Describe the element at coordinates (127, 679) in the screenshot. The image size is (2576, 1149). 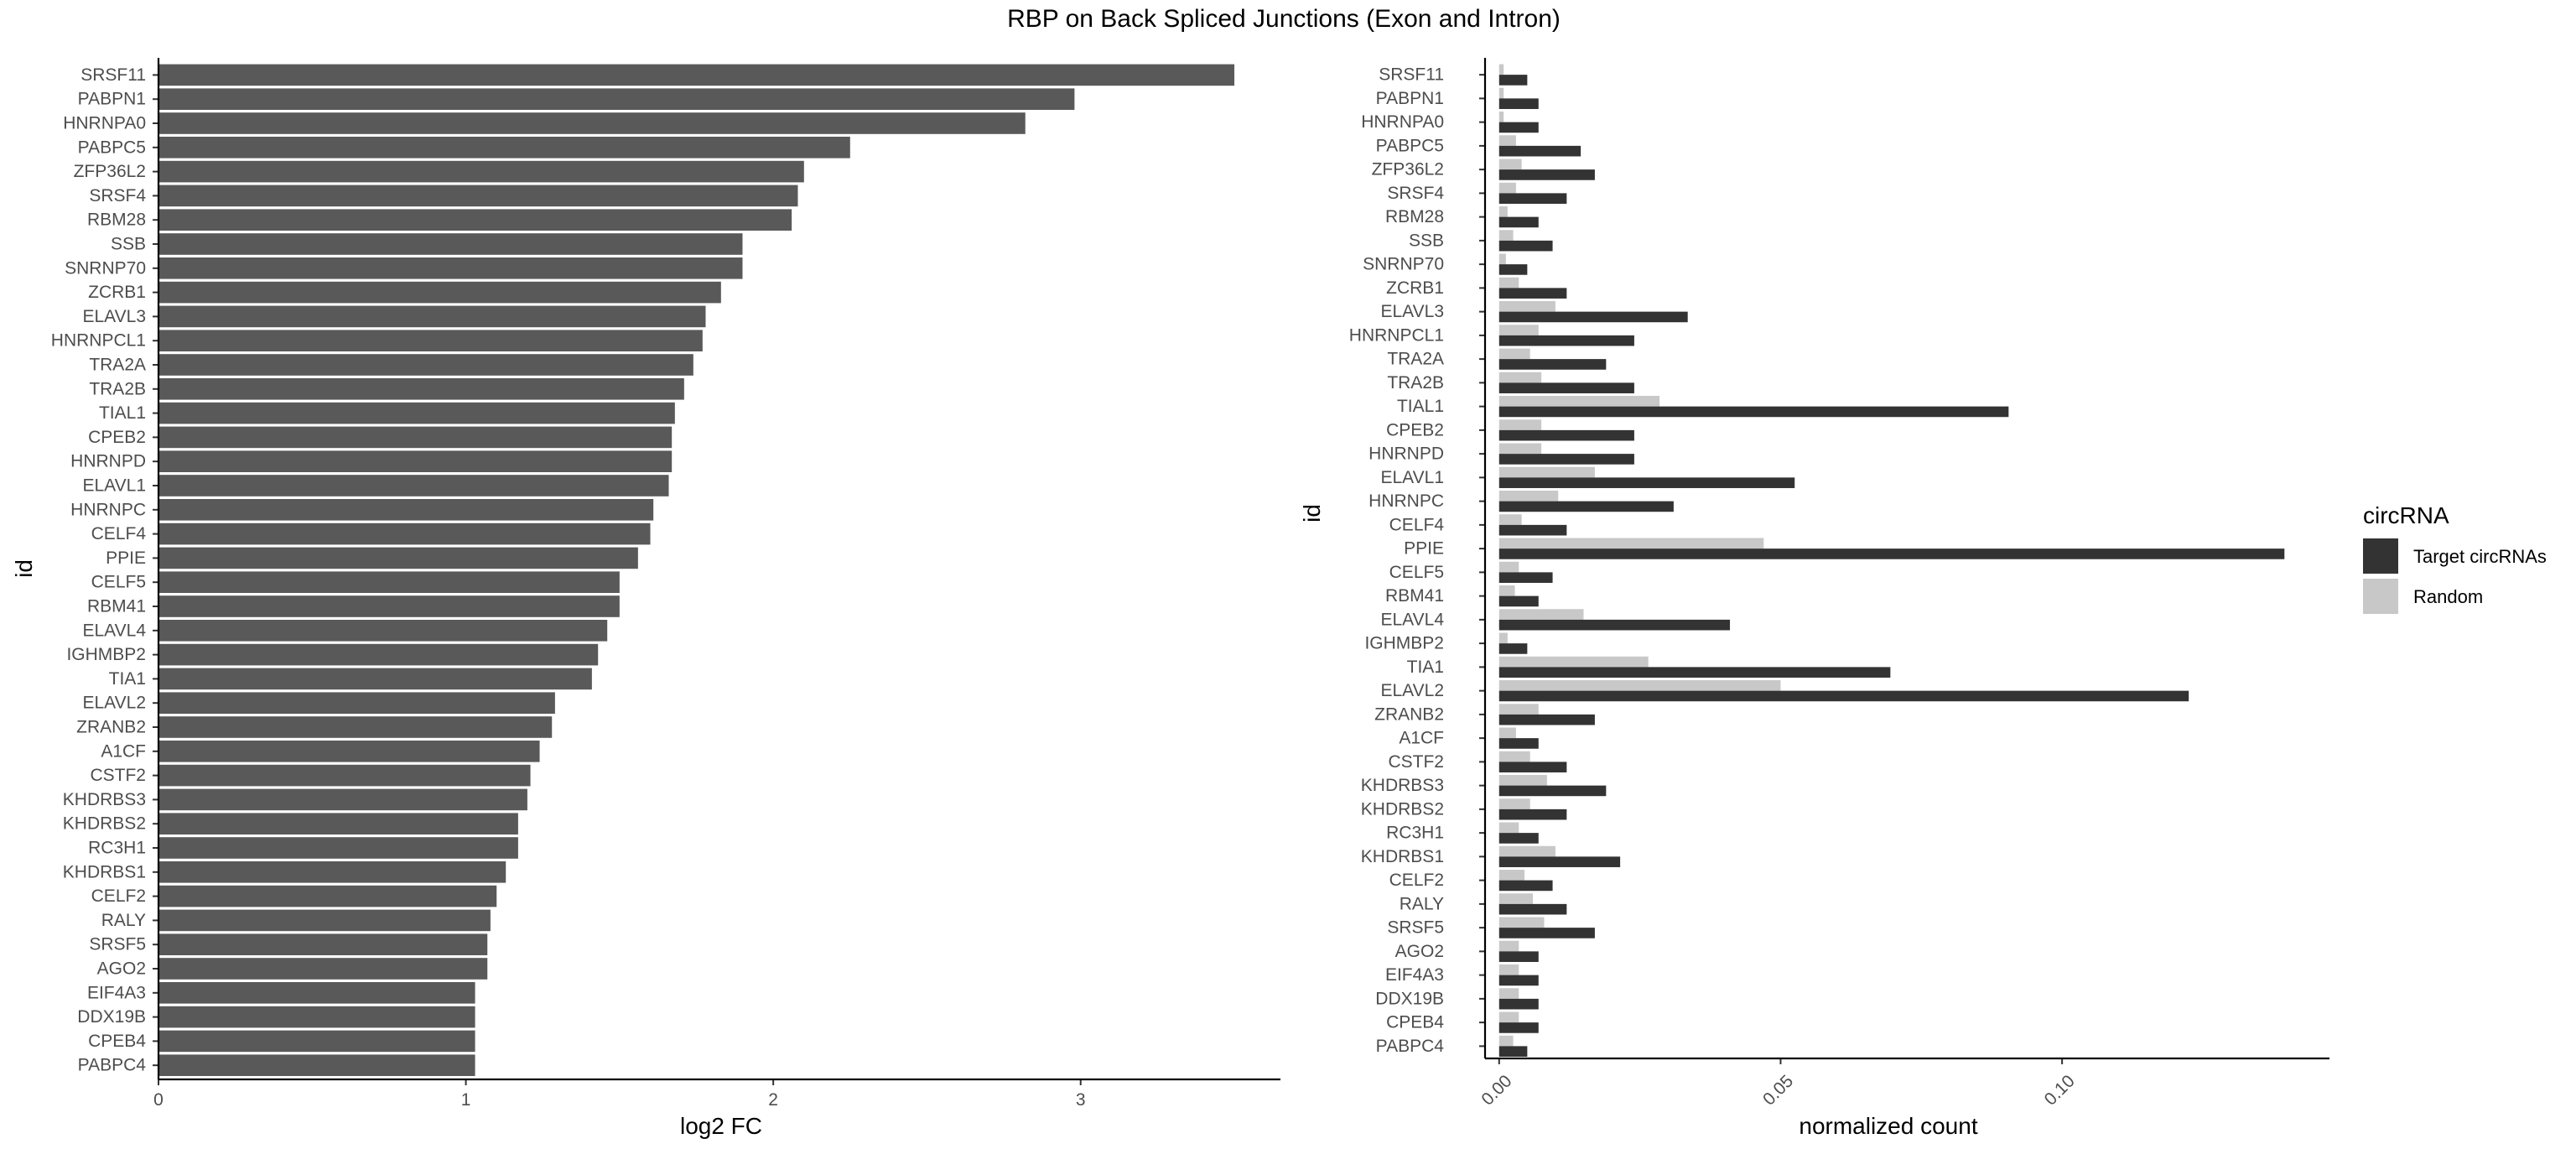
I see `log2fc-category-label: TIA1` at that location.